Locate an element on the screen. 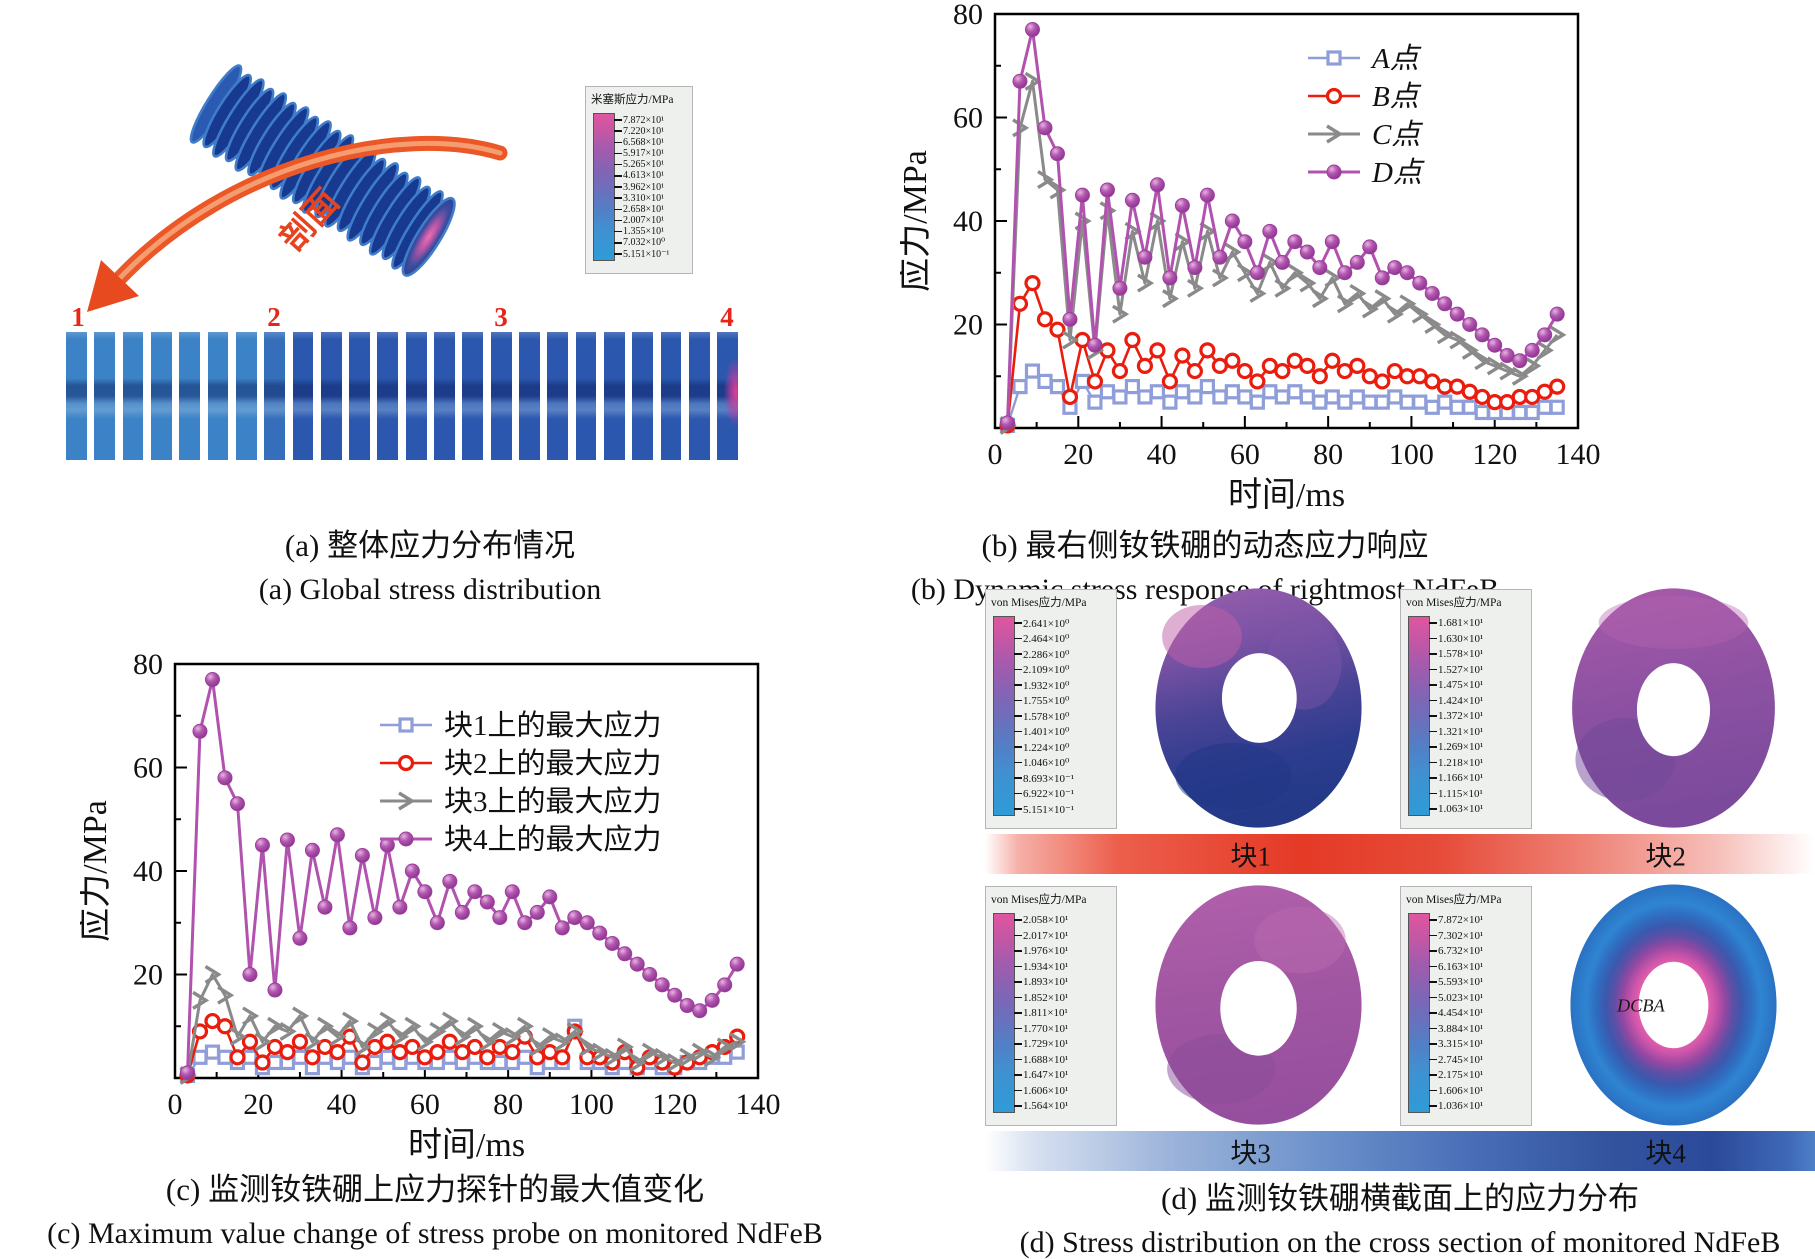  block4-label: 块4 is located at coordinates (1665, 1153).